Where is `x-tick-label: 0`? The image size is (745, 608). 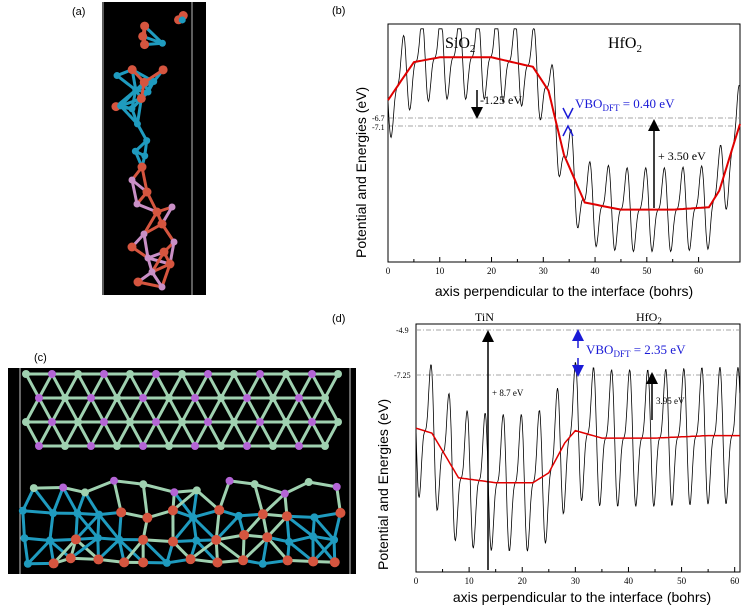 x-tick-label: 0 is located at coordinates (416, 581).